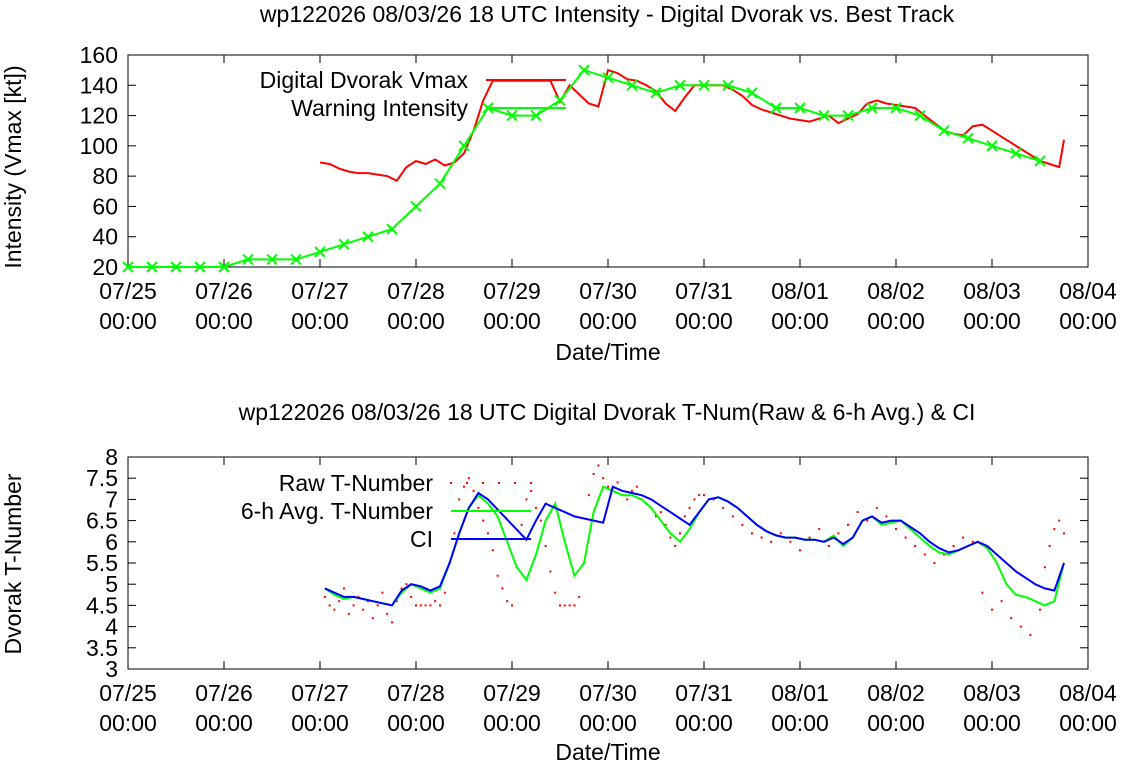 Image resolution: width=1124 pixels, height=766 pixels. What do you see at coordinates (102, 478) in the screenshot?
I see `tnumber-y-tick-label: 7.5` at bounding box center [102, 478].